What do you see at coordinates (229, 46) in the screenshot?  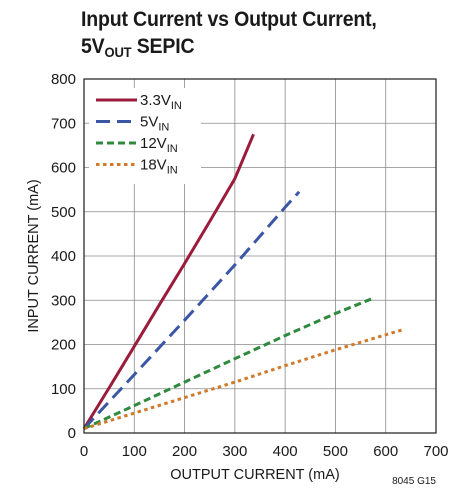 I see `chart-title-line2: 5VOUT SEPIC` at bounding box center [229, 46].